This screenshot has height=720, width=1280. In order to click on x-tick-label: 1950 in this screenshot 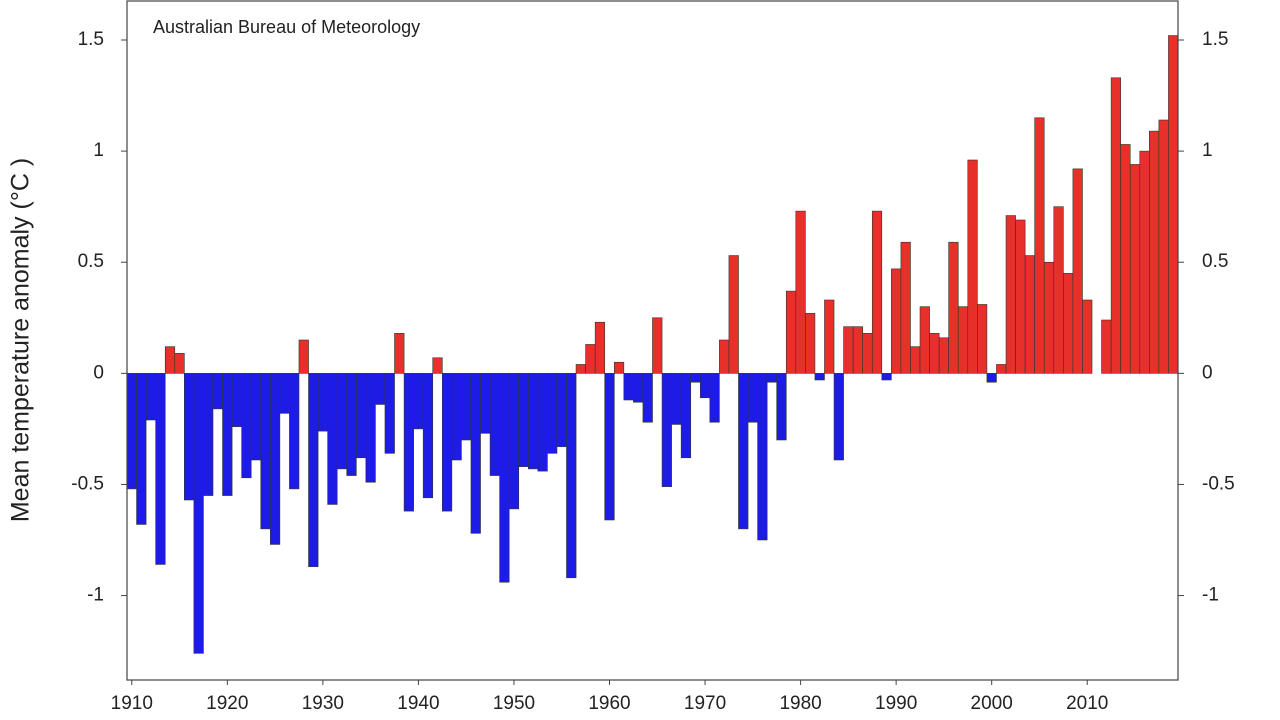, I will do `click(514, 703)`.